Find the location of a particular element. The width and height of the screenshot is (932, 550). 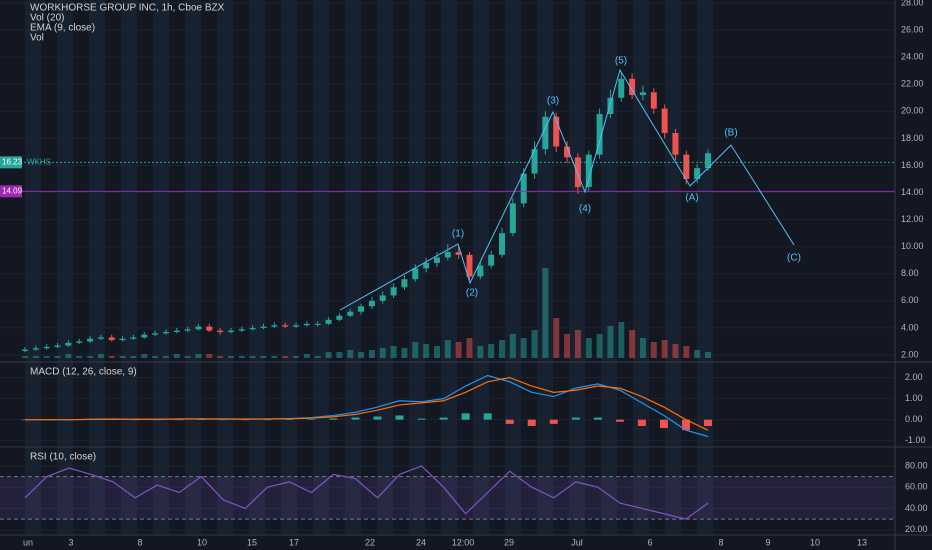

y-tick-label: 6.00 is located at coordinates (910, 300).